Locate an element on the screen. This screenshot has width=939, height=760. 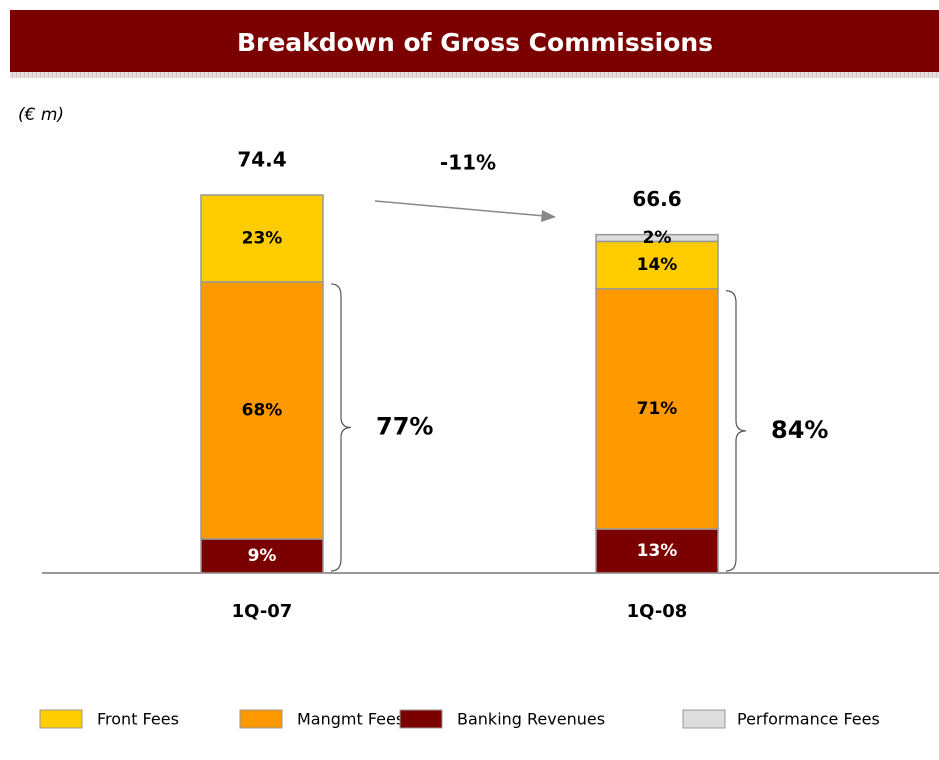
value-label: 14% is located at coordinates (657, 265).